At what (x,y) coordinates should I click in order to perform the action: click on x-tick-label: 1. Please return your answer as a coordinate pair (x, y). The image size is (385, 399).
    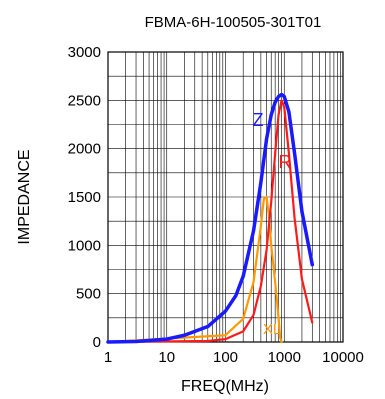
    Looking at the image, I should click on (108, 357).